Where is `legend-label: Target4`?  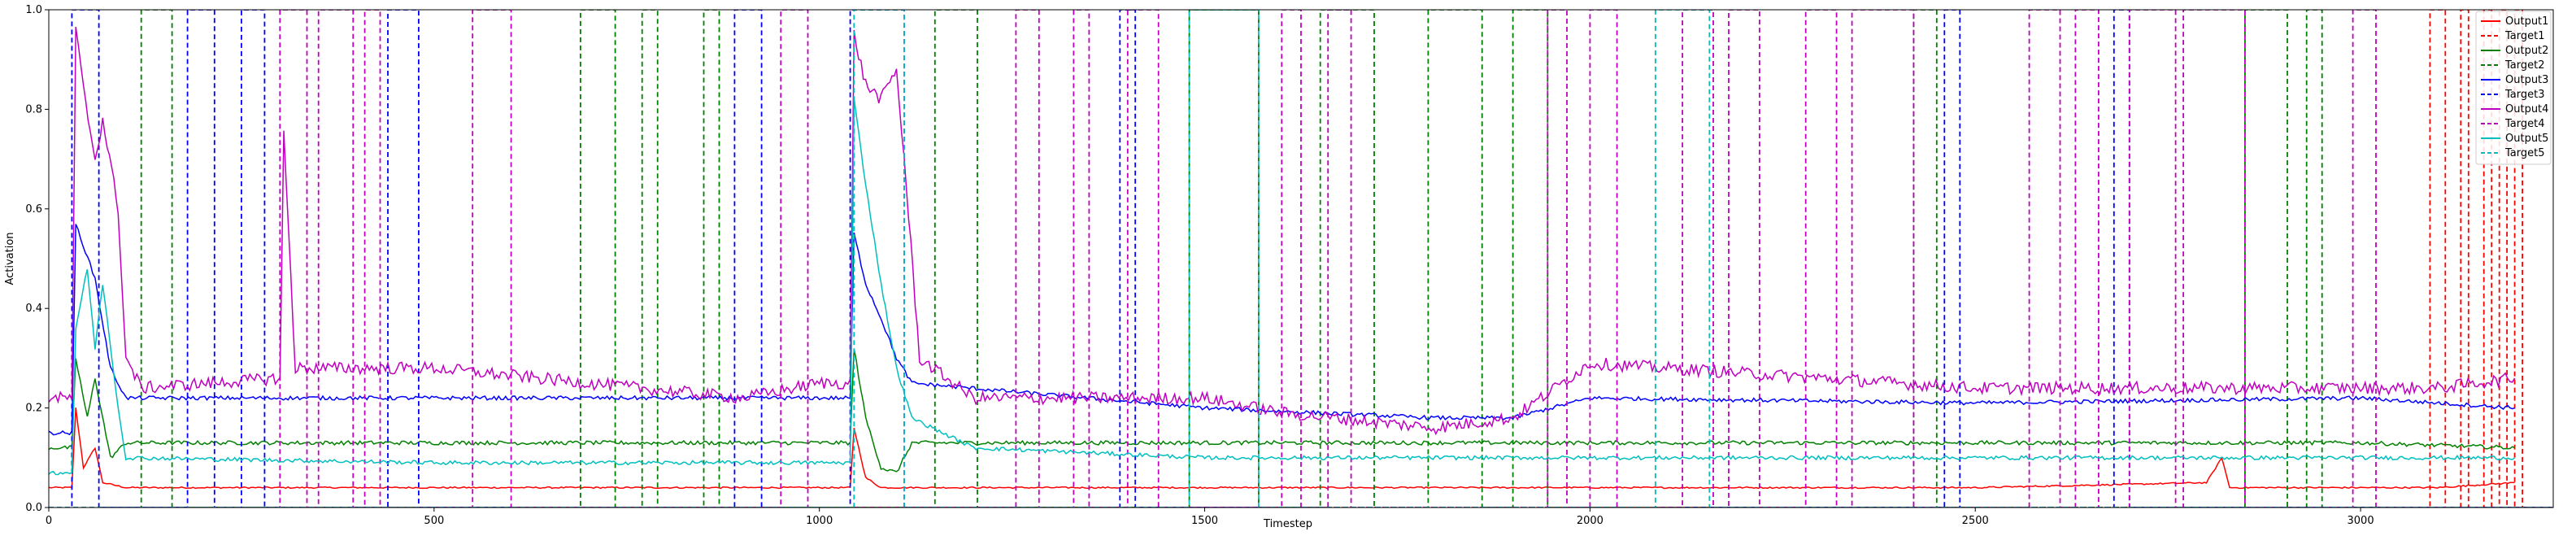 legend-label: Target4 is located at coordinates (2525, 124).